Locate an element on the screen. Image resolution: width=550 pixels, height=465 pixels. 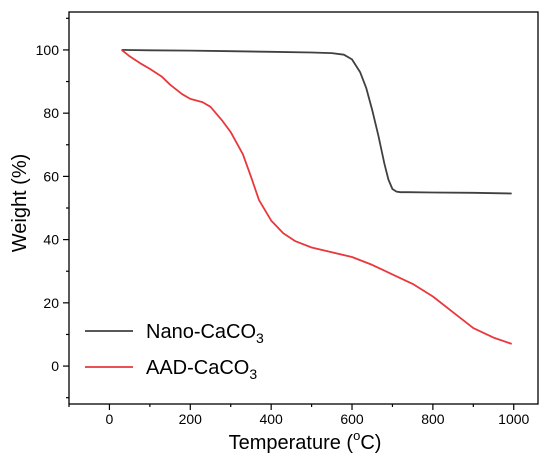
x-tick-label: 1000 is located at coordinates (513, 419).